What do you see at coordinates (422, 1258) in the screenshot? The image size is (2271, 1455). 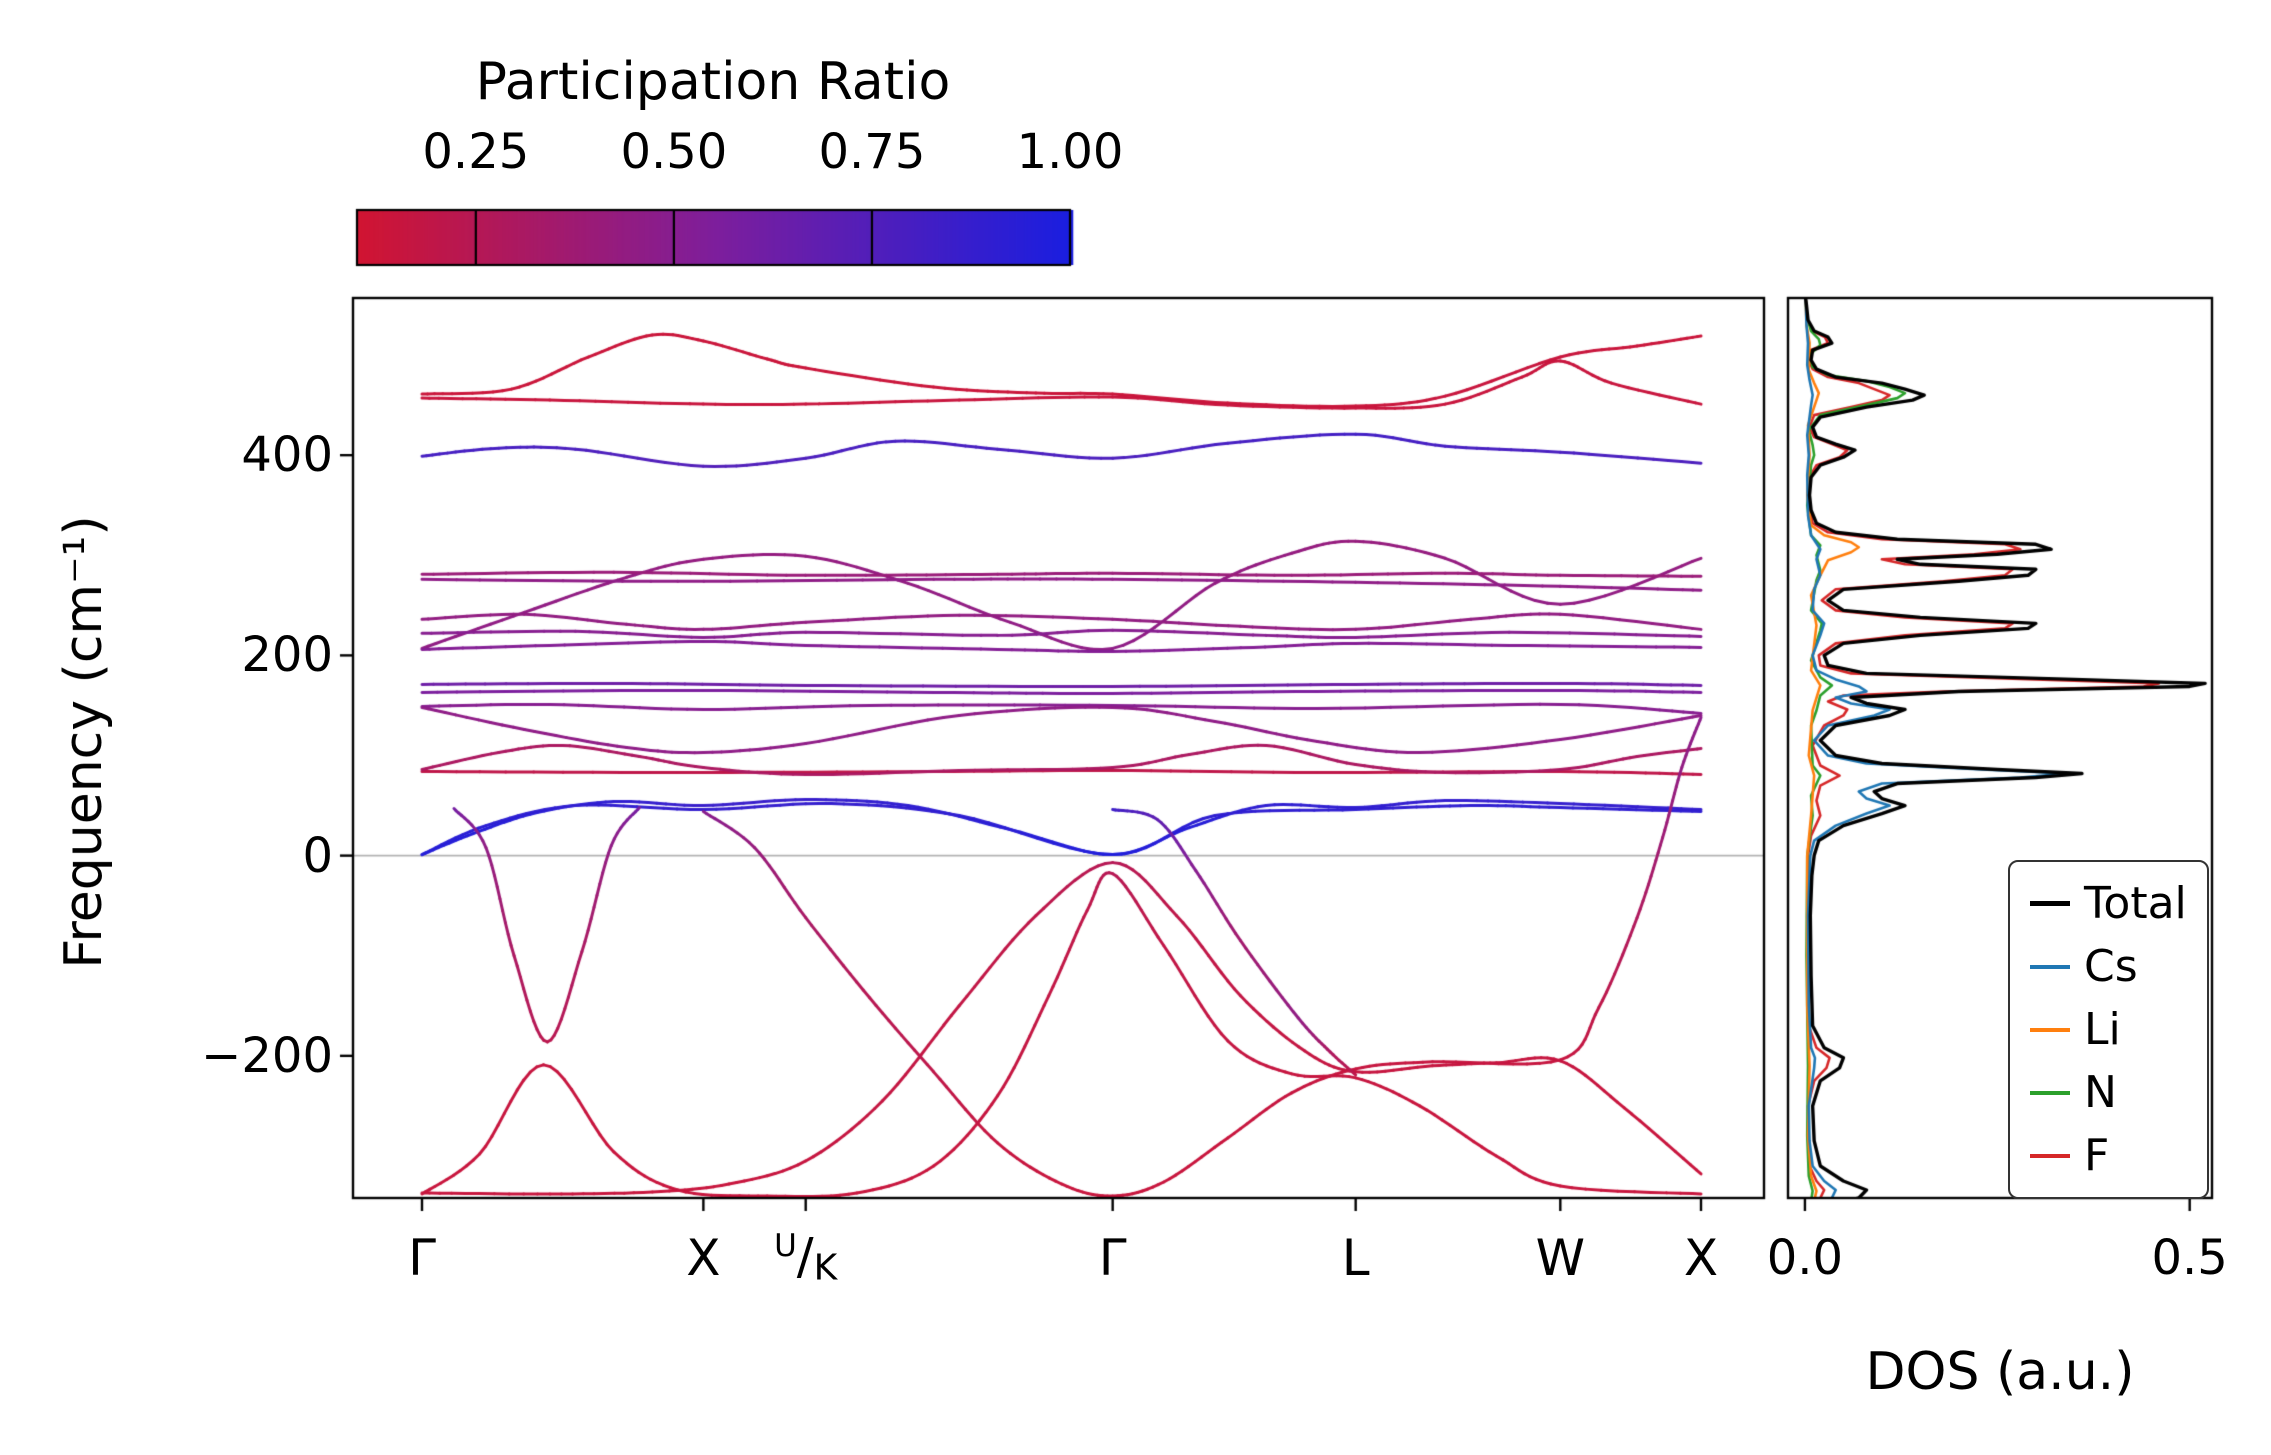 I see `k-point-label-0: Γ` at bounding box center [422, 1258].